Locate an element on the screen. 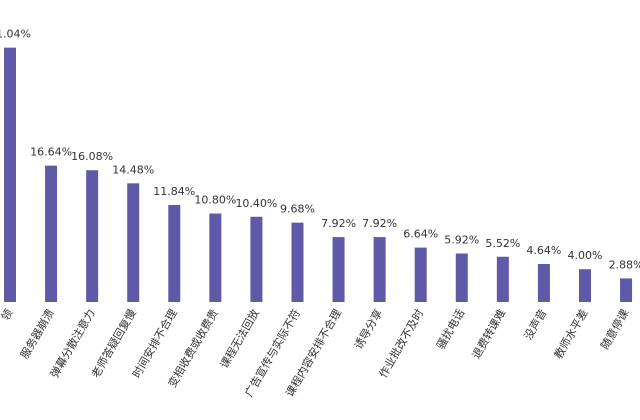 This screenshot has height=420, width=640. value-label: 4.64% is located at coordinates (543, 250).